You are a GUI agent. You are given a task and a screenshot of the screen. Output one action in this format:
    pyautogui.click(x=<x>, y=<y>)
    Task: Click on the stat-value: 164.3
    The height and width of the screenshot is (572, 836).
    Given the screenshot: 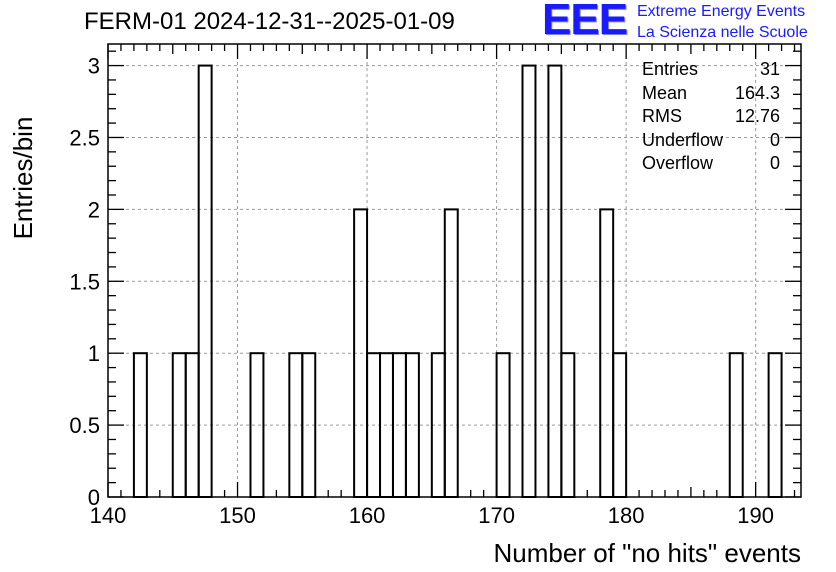 What is the action you would take?
    pyautogui.click(x=757, y=92)
    